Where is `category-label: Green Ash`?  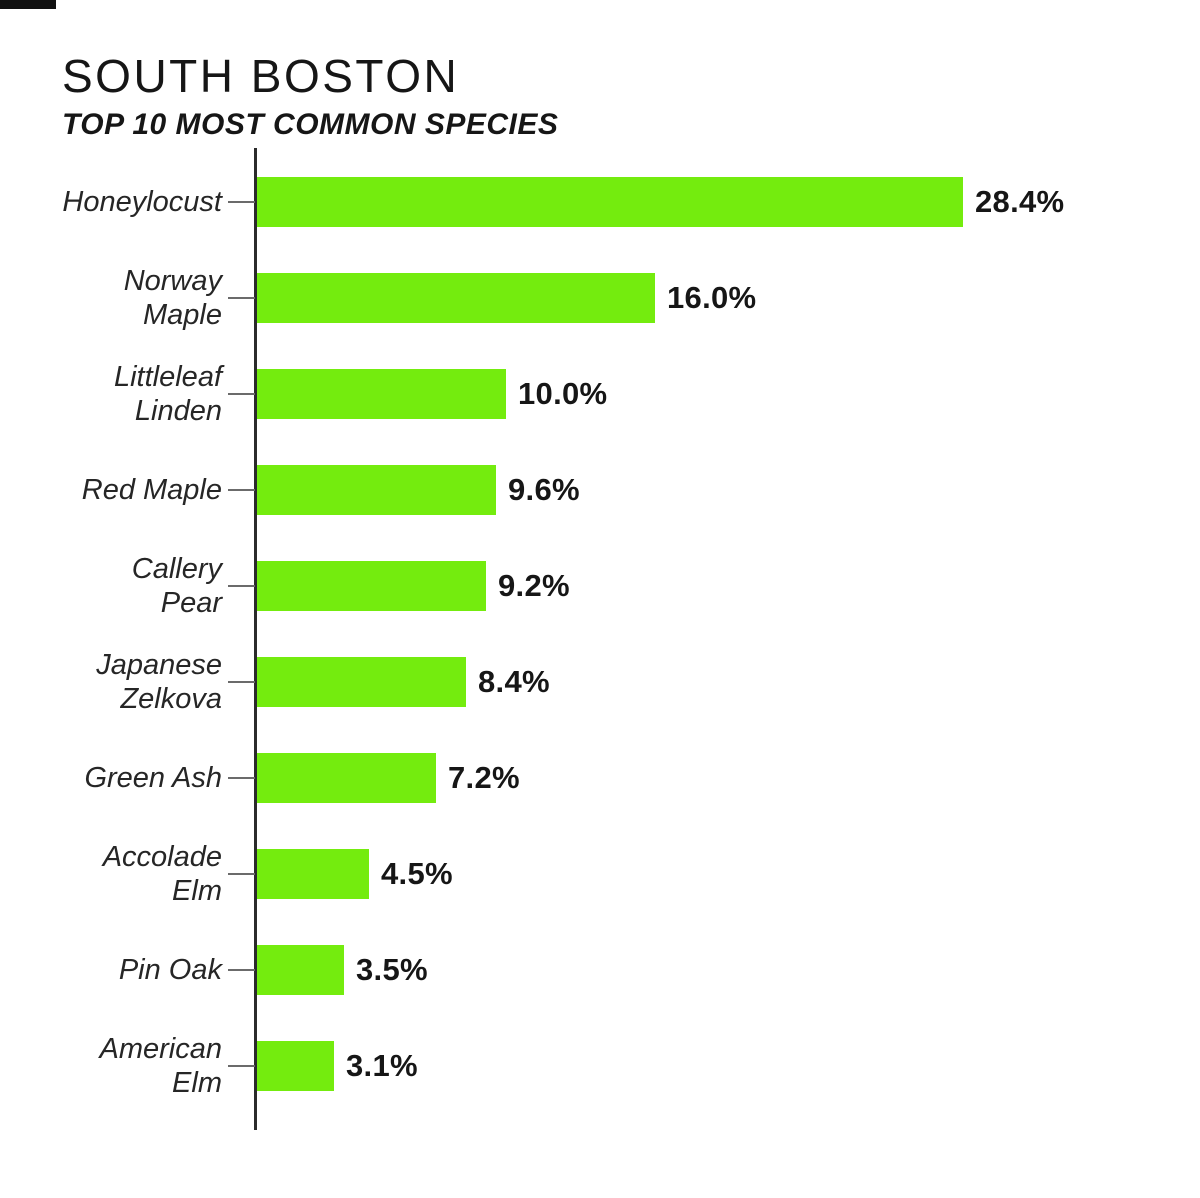
category-label: Green Ash is located at coordinates (153, 778).